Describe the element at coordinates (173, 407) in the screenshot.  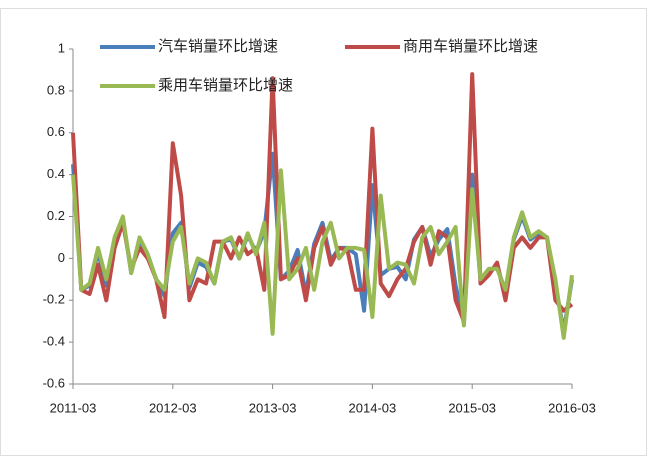
I see `x-tick-label: 2012-03` at that location.